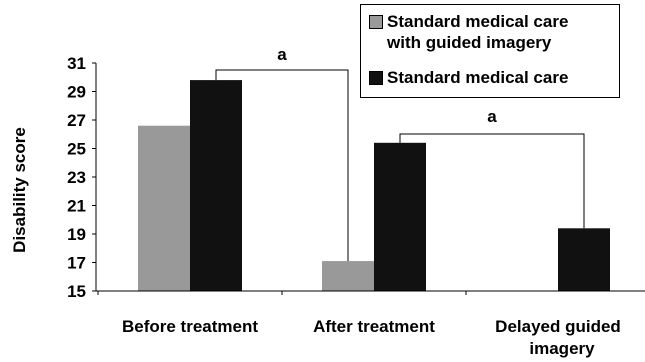 This screenshot has width=645, height=362. What do you see at coordinates (76, 120) in the screenshot?
I see `y-tick-label: 27` at bounding box center [76, 120].